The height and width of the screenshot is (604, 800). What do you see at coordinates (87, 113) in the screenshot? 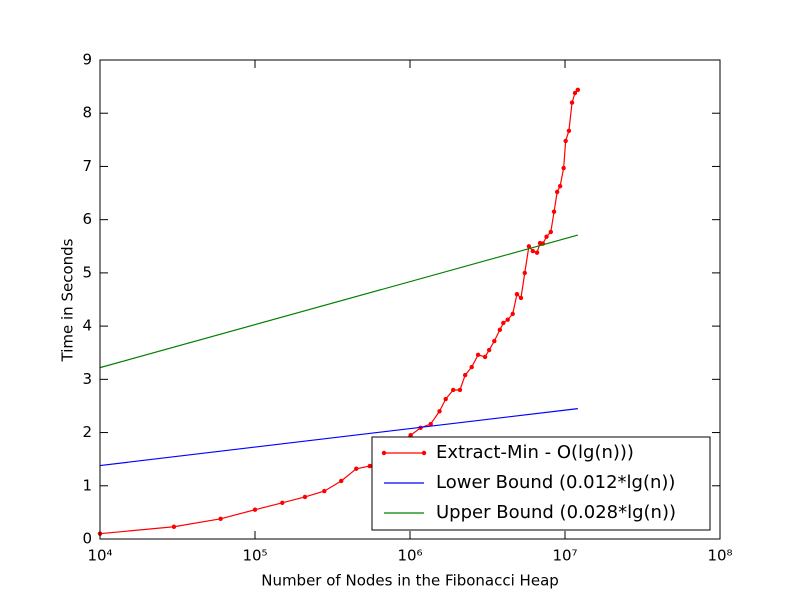
I see `y-tick-label: 8` at bounding box center [87, 113].